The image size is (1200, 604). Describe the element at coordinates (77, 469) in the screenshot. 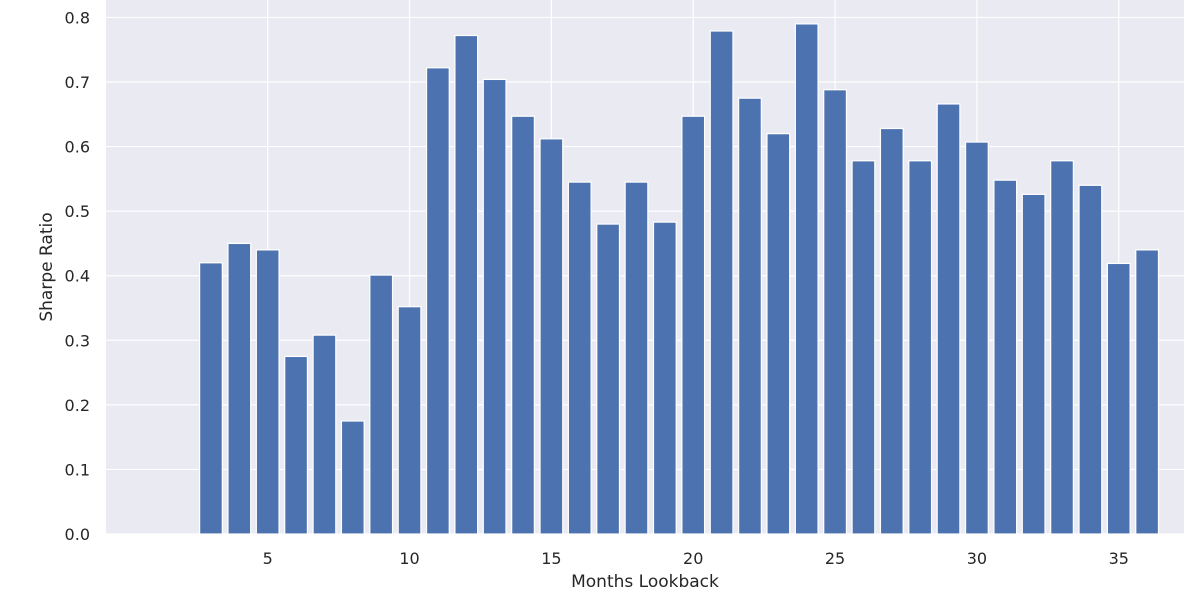

I see `y-tick-label: 0.1` at that location.